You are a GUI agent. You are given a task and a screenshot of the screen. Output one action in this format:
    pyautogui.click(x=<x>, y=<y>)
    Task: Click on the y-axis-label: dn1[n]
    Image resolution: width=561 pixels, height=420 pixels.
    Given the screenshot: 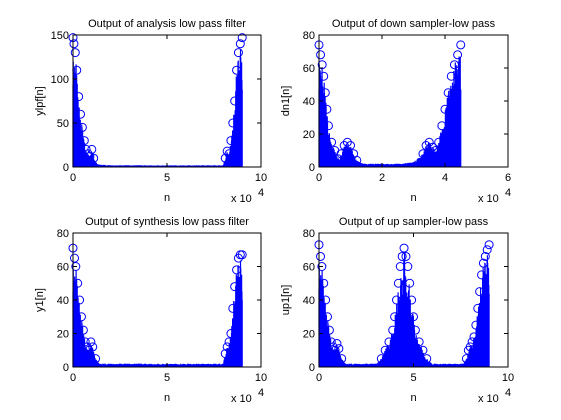 What is the action you would take?
    pyautogui.click(x=286, y=101)
    